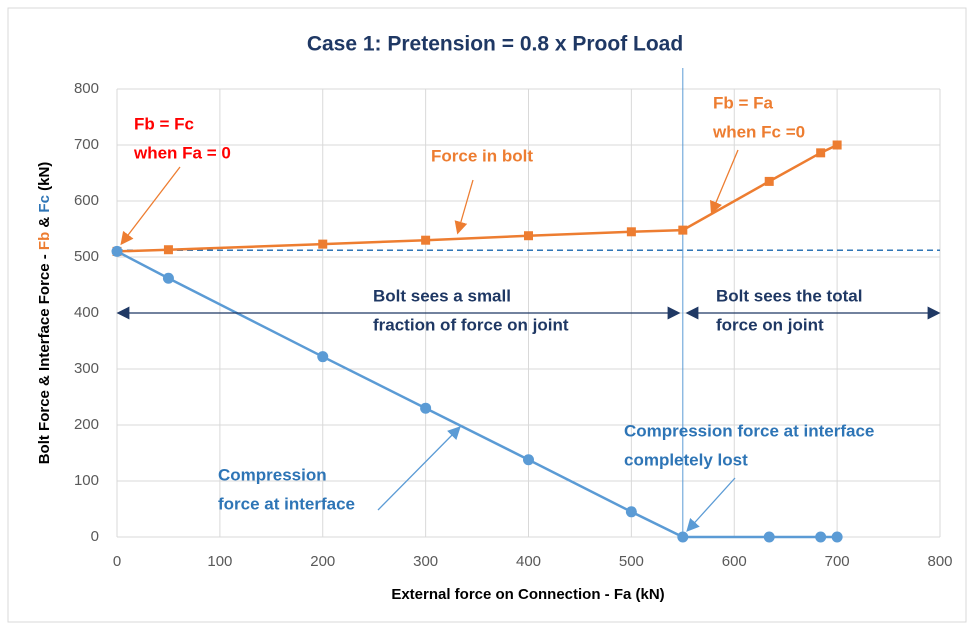 The height and width of the screenshot is (635, 974). What do you see at coordinates (86, 256) in the screenshot?
I see `y-tick-label: 500` at bounding box center [86, 256].